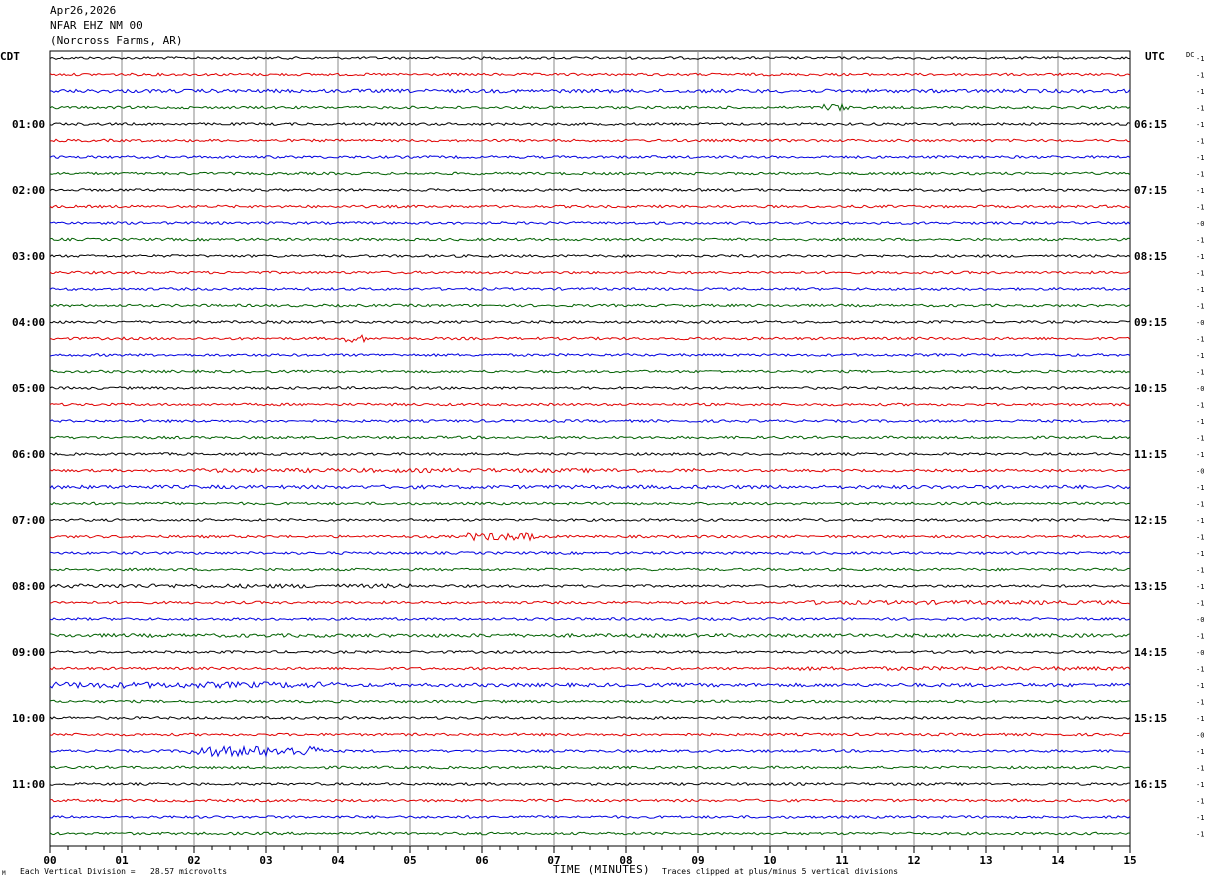 This screenshot has height=886, width=1210. I want to click on footer-corner-mark: M, so click(4, 873).